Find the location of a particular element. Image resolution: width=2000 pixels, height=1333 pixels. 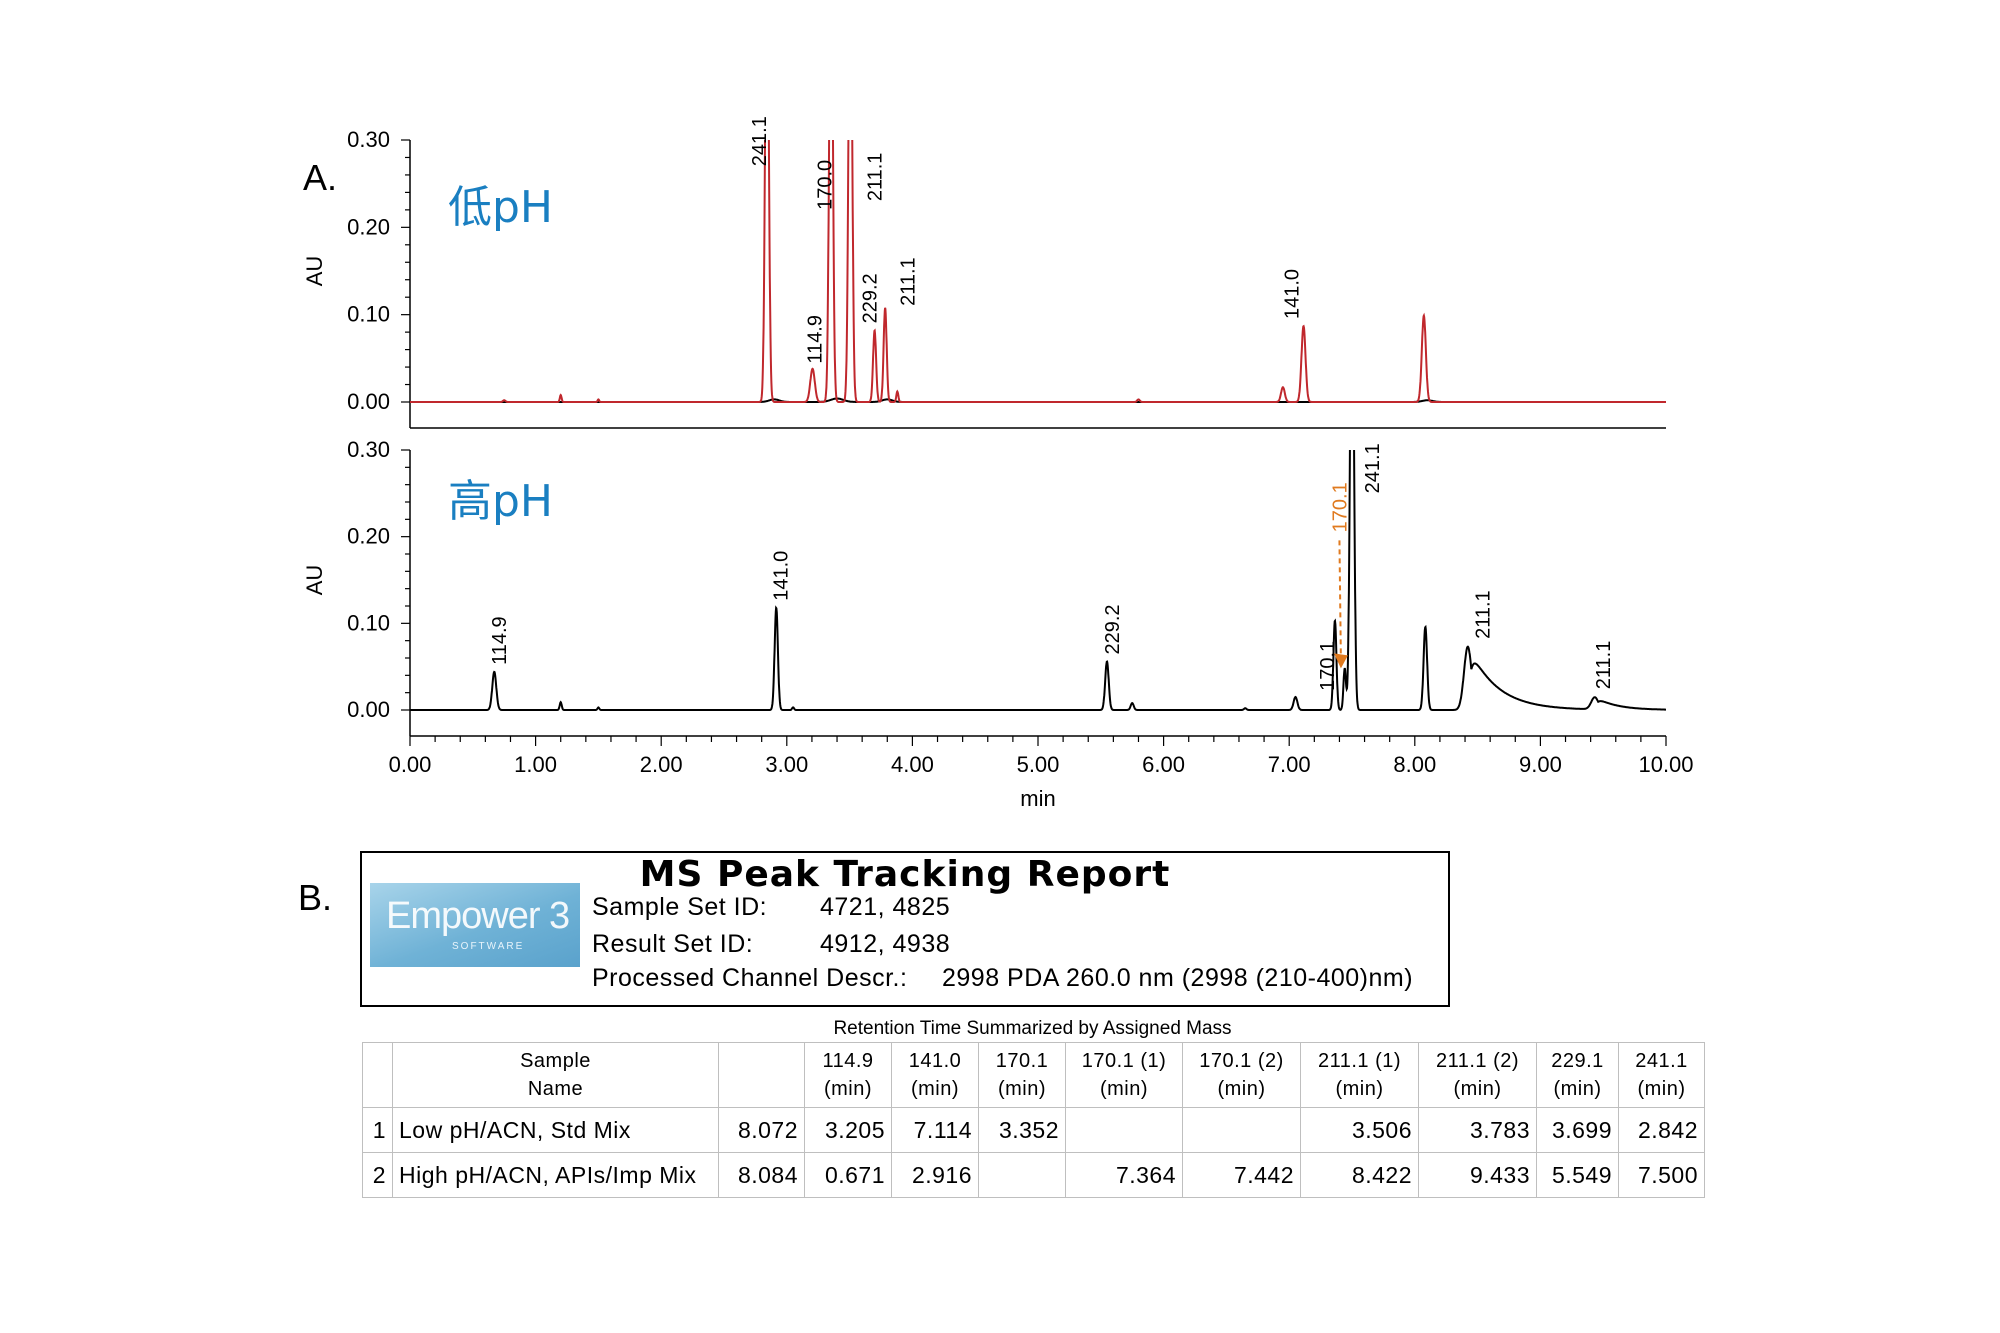

table-cell: 3.699 is located at coordinates (1577, 1130).